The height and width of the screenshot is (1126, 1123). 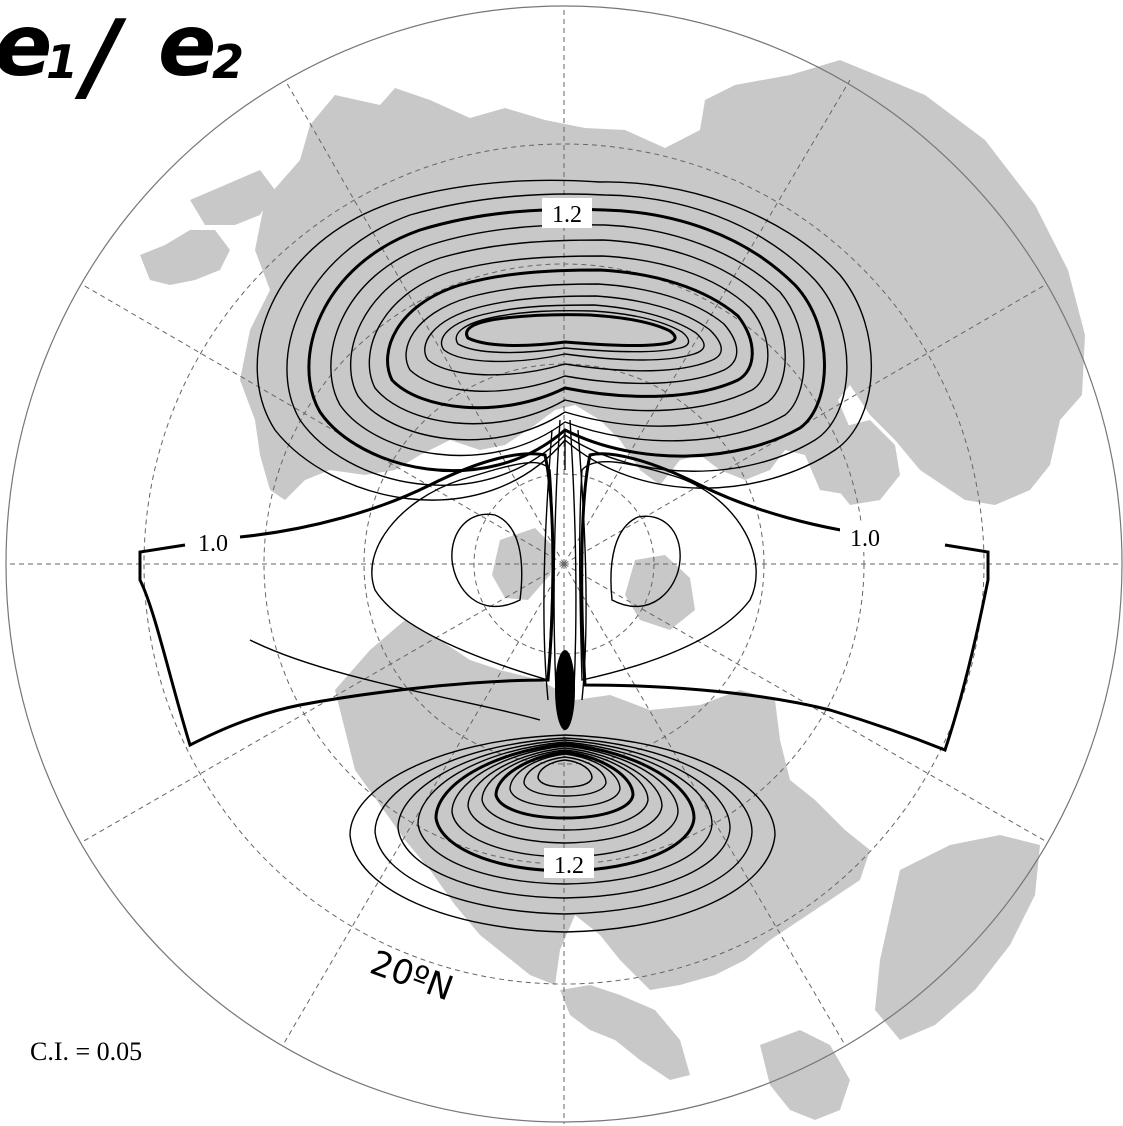 I want to click on contour-label-upper: 1.2, so click(x=567, y=213).